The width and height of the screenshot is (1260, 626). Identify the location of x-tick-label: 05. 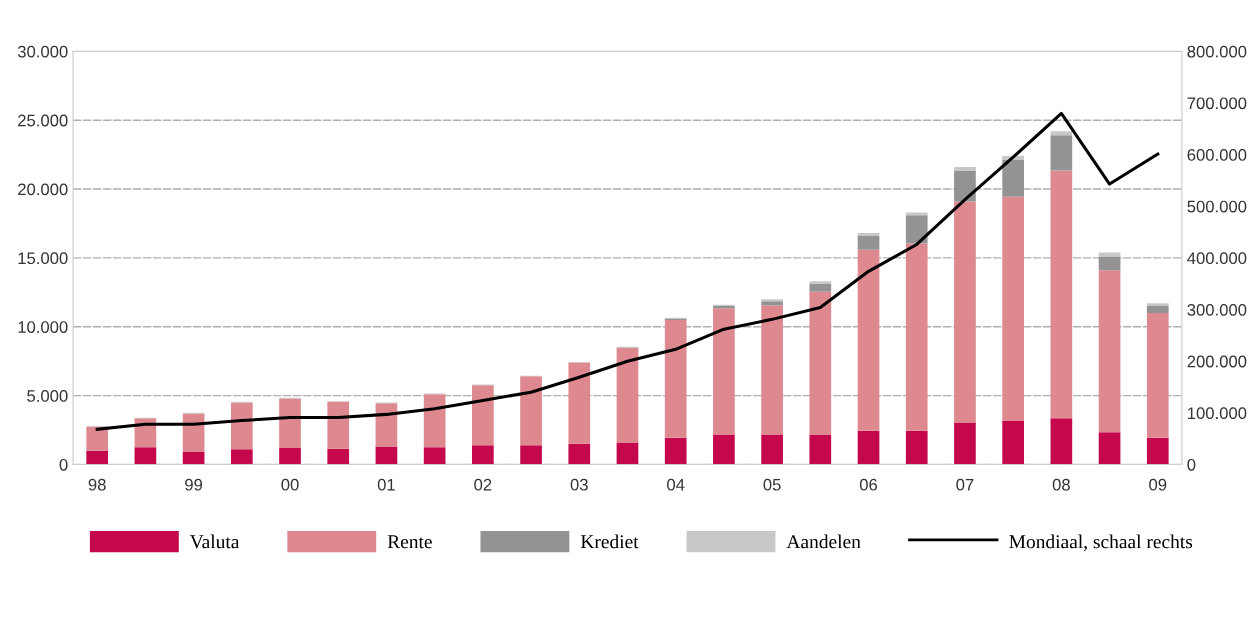
(772, 484).